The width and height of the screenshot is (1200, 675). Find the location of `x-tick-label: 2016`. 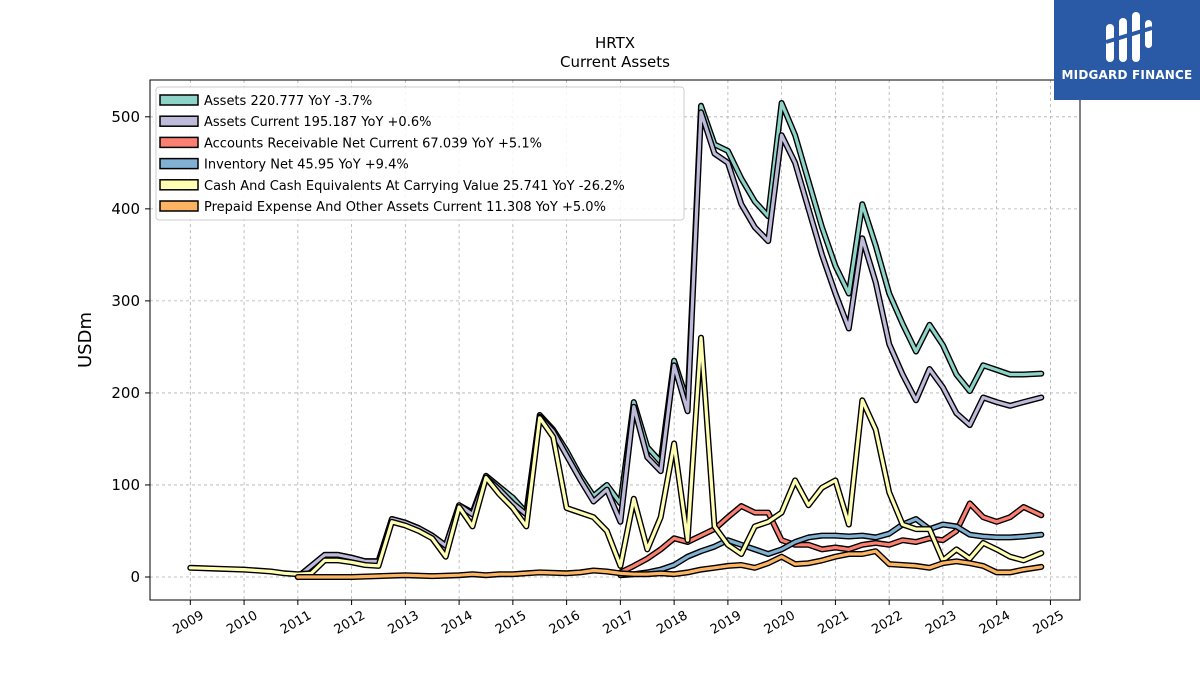

x-tick-label: 2016 is located at coordinates (565, 623).